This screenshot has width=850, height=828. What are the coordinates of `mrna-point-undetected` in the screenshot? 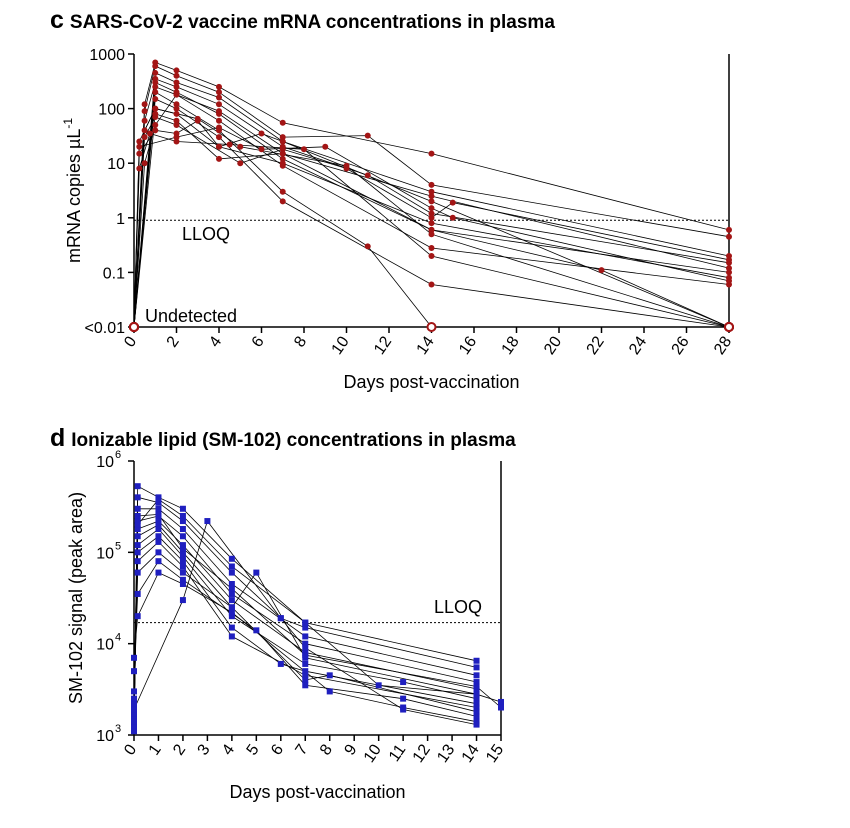 It's located at (134, 327).